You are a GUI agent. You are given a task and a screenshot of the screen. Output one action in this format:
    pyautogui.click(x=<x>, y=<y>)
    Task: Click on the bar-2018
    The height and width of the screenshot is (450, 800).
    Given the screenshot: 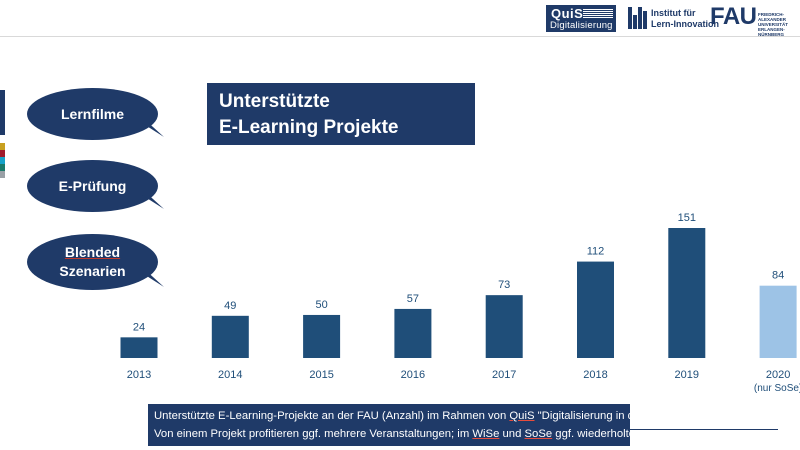 What is the action you would take?
    pyautogui.click(x=595, y=309)
    